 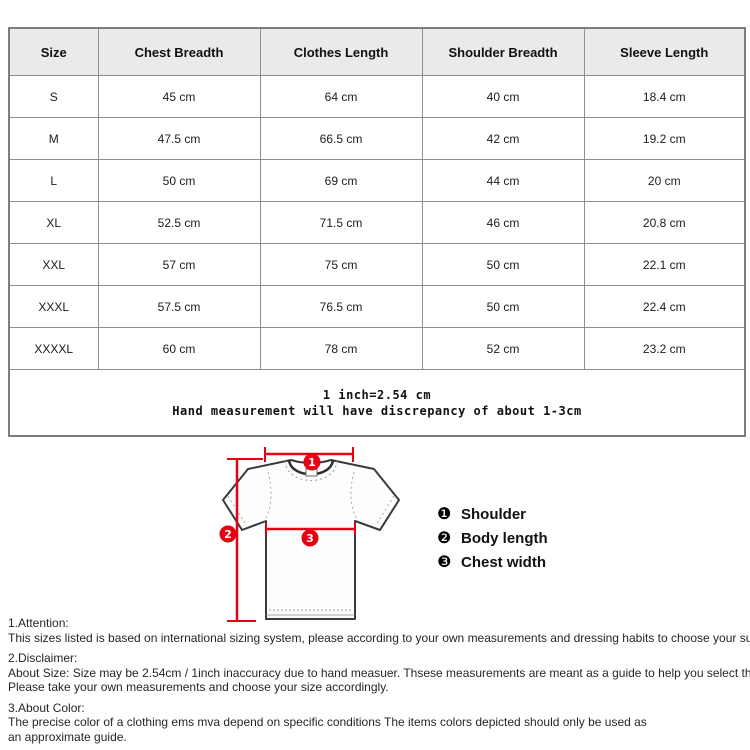 What do you see at coordinates (341, 180) in the screenshot?
I see `length-cell: 69 cm` at bounding box center [341, 180].